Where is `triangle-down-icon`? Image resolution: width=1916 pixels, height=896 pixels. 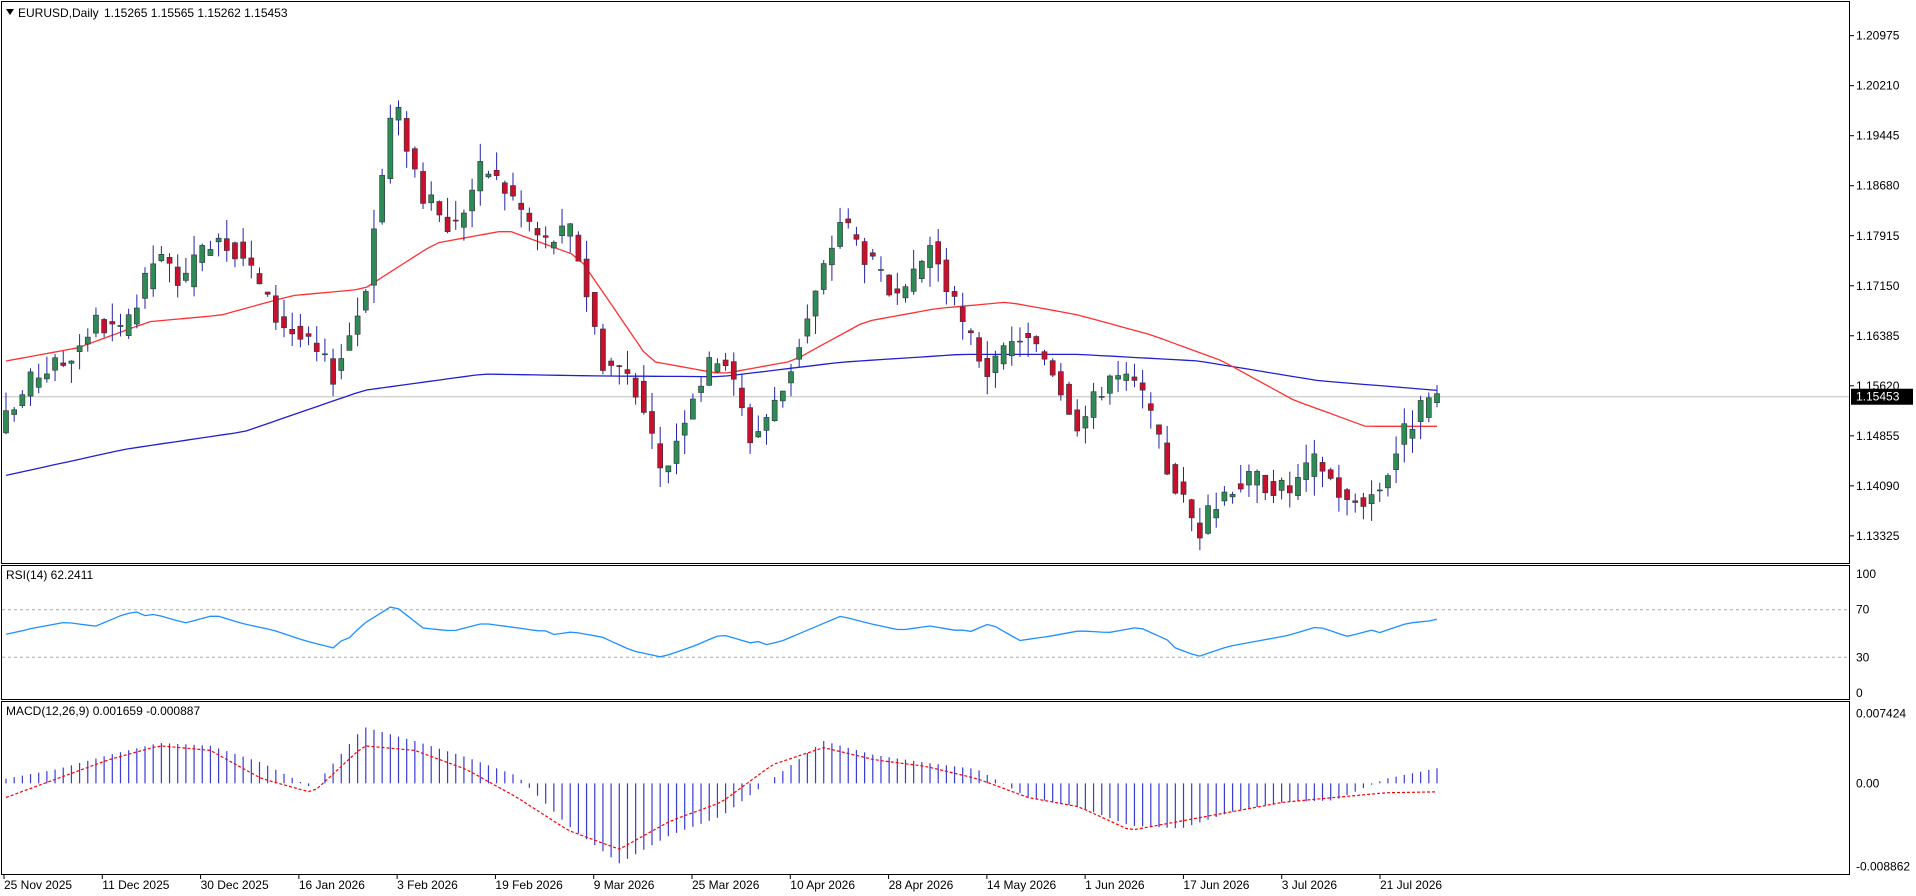 triangle-down-icon is located at coordinates (10, 12).